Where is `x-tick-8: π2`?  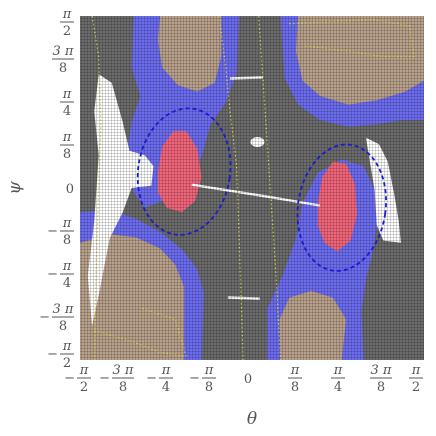
x-tick-8: π2 is located at coordinates (416, 379).